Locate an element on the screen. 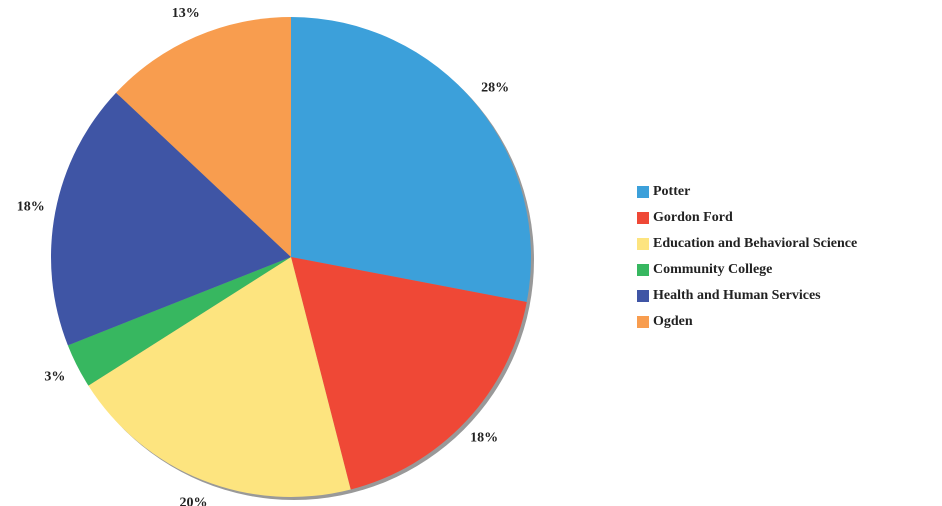 The image size is (942, 506). legend-label: Gordon Ford is located at coordinates (693, 217).